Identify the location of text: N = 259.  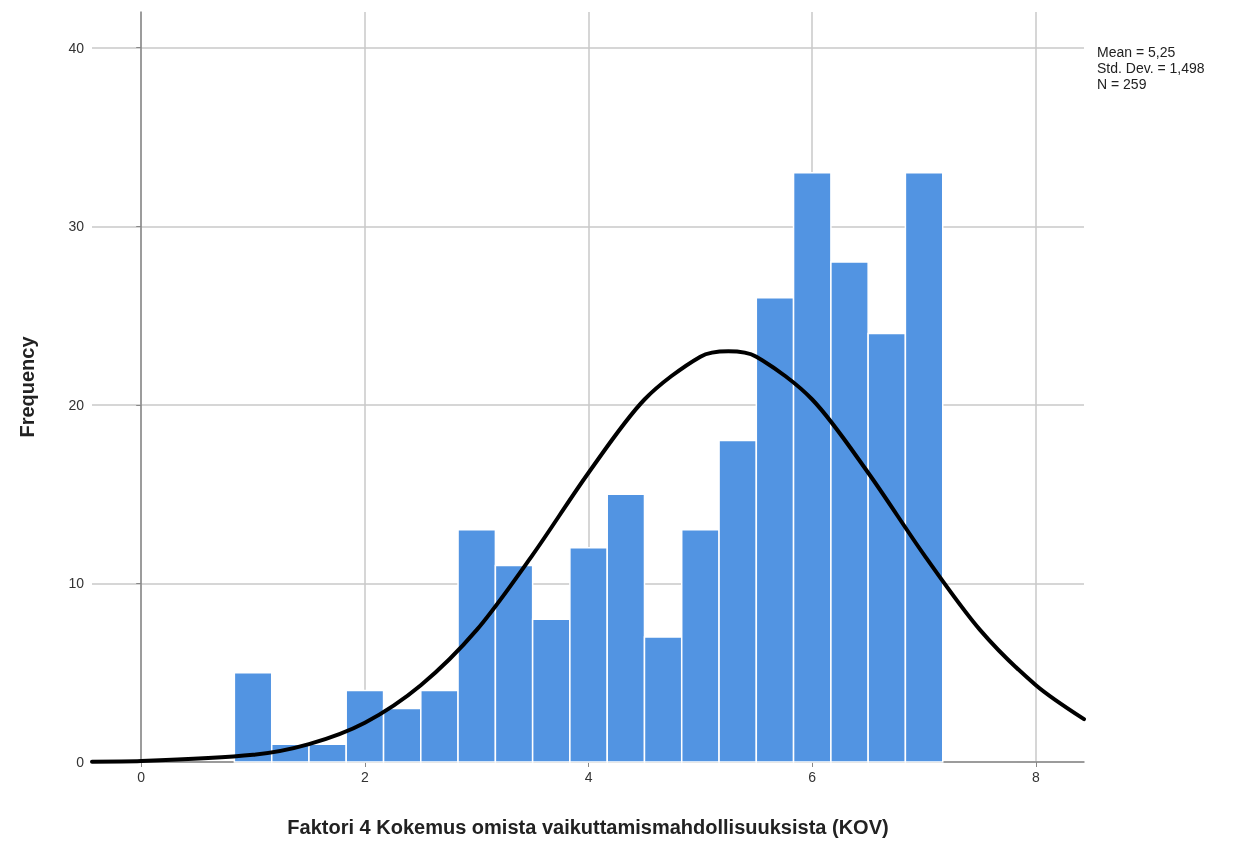
(1122, 84).